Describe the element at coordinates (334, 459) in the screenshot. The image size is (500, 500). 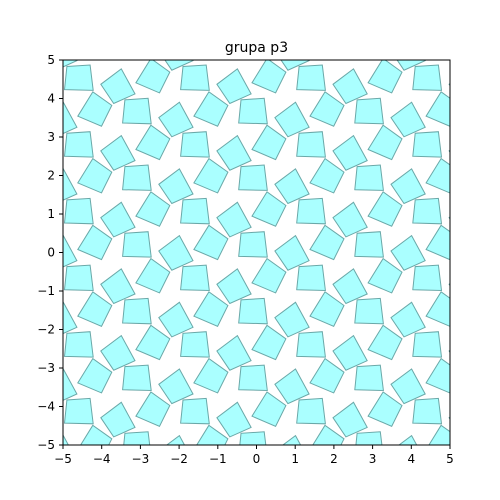
I see `x-tick-label-7: 2` at that location.